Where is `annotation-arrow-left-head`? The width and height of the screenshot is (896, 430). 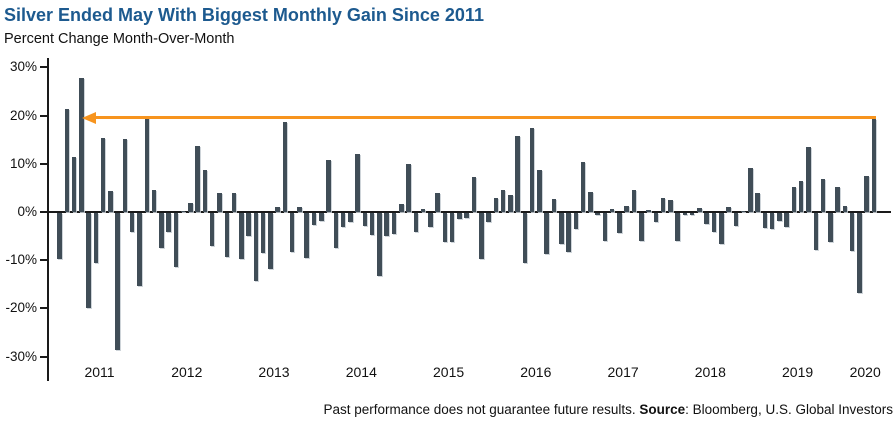 annotation-arrow-left-head is located at coordinates (89, 117).